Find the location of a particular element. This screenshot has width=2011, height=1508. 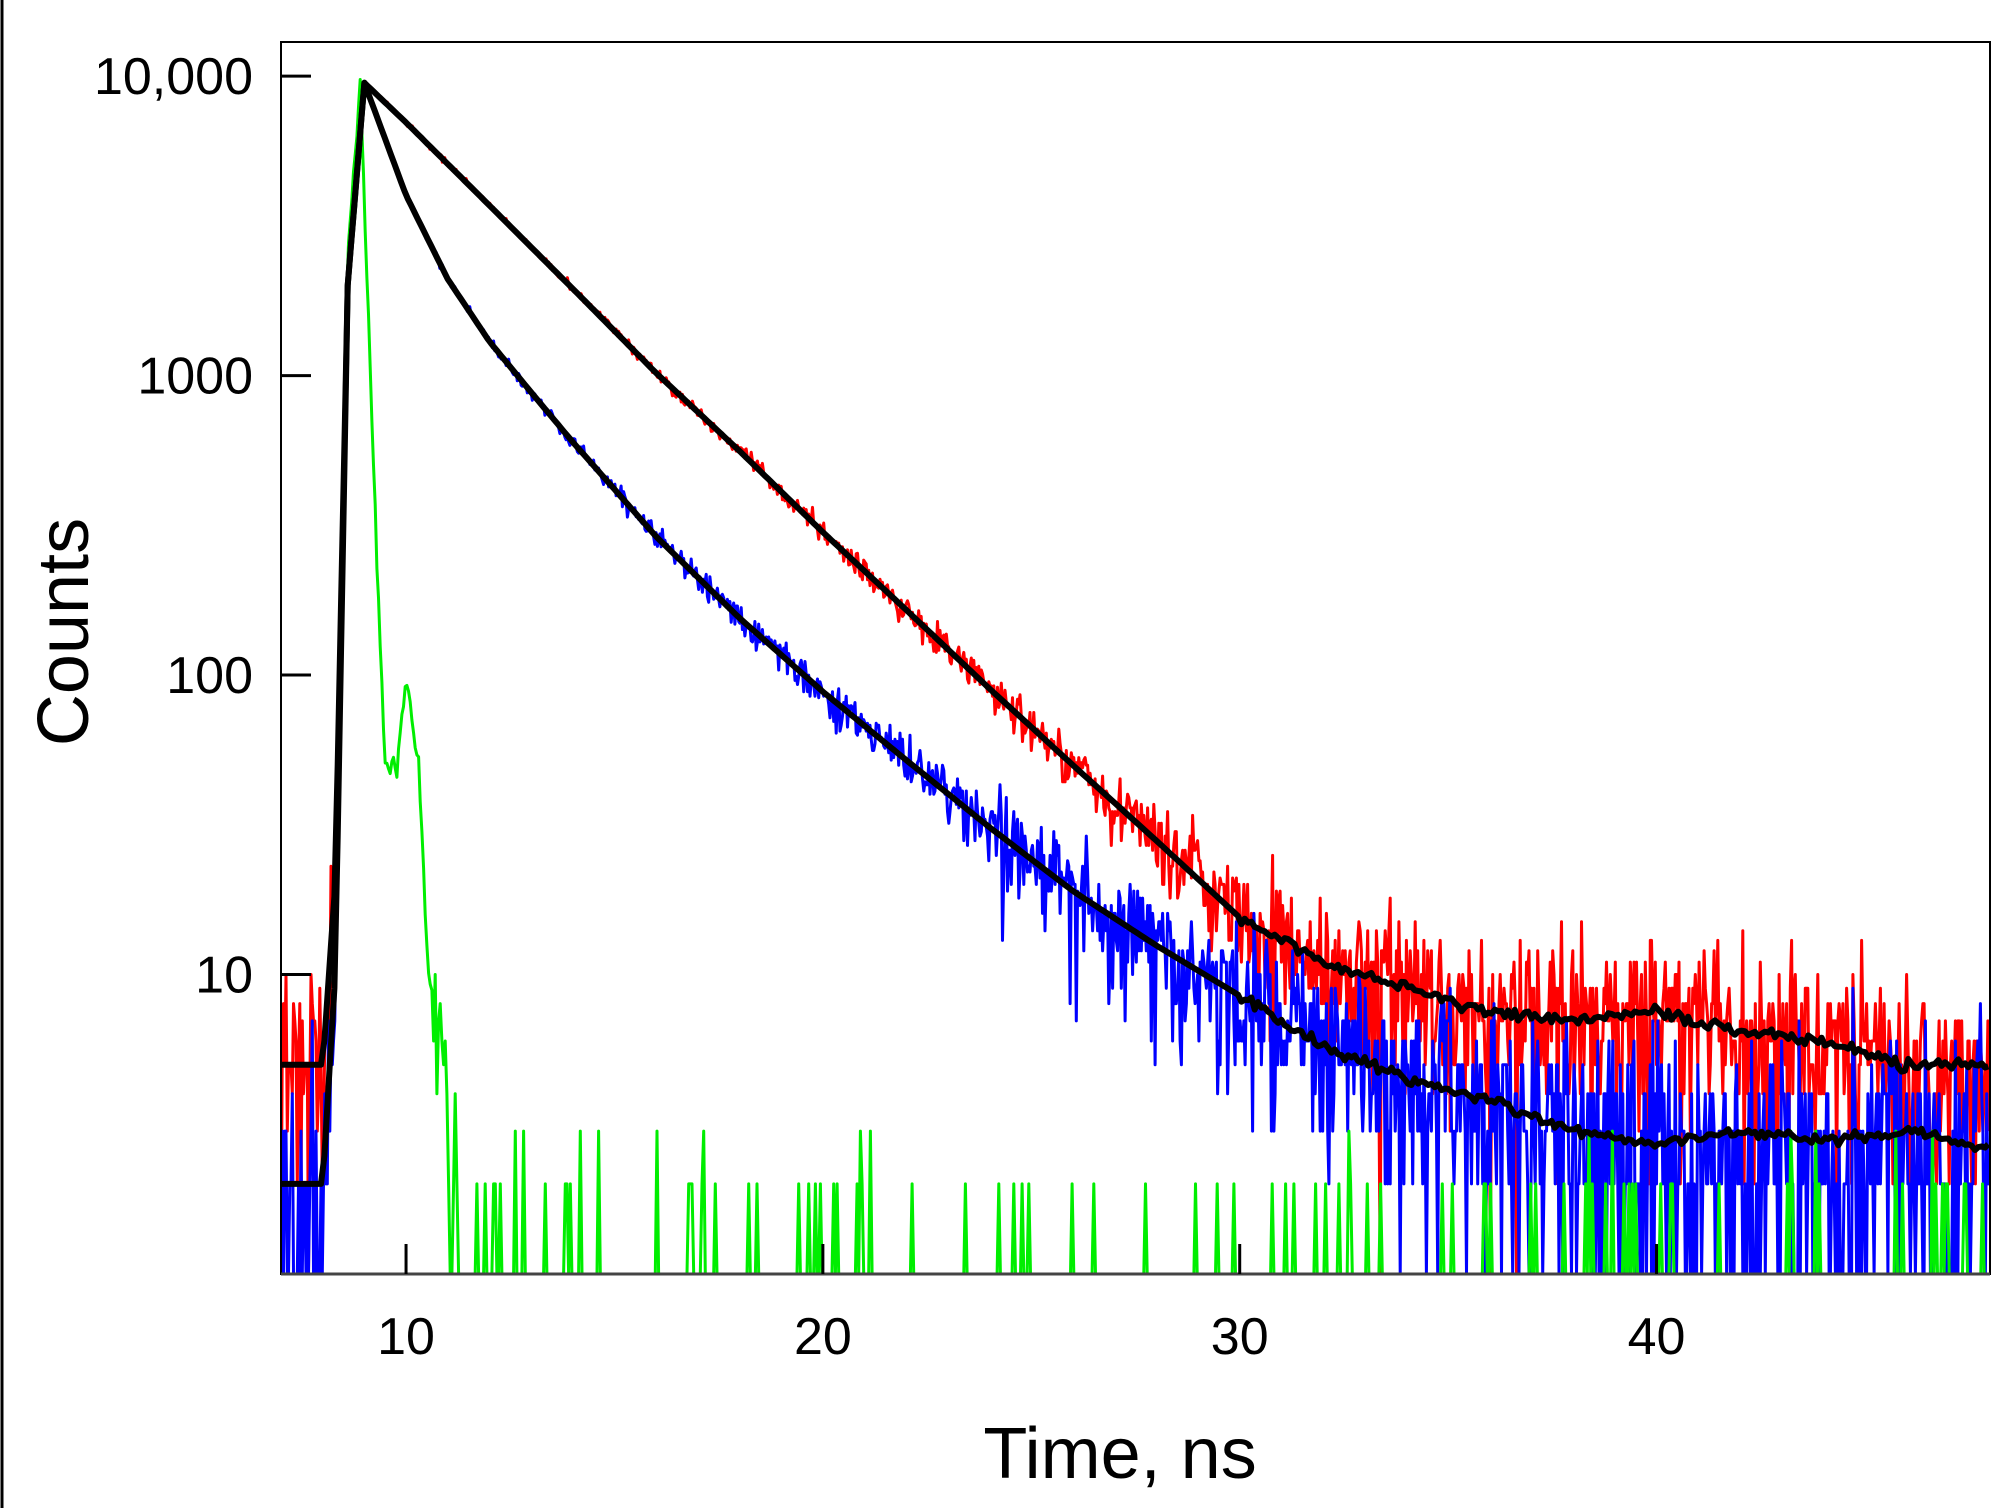

y-tick-label: 100 is located at coordinates (209, 676).